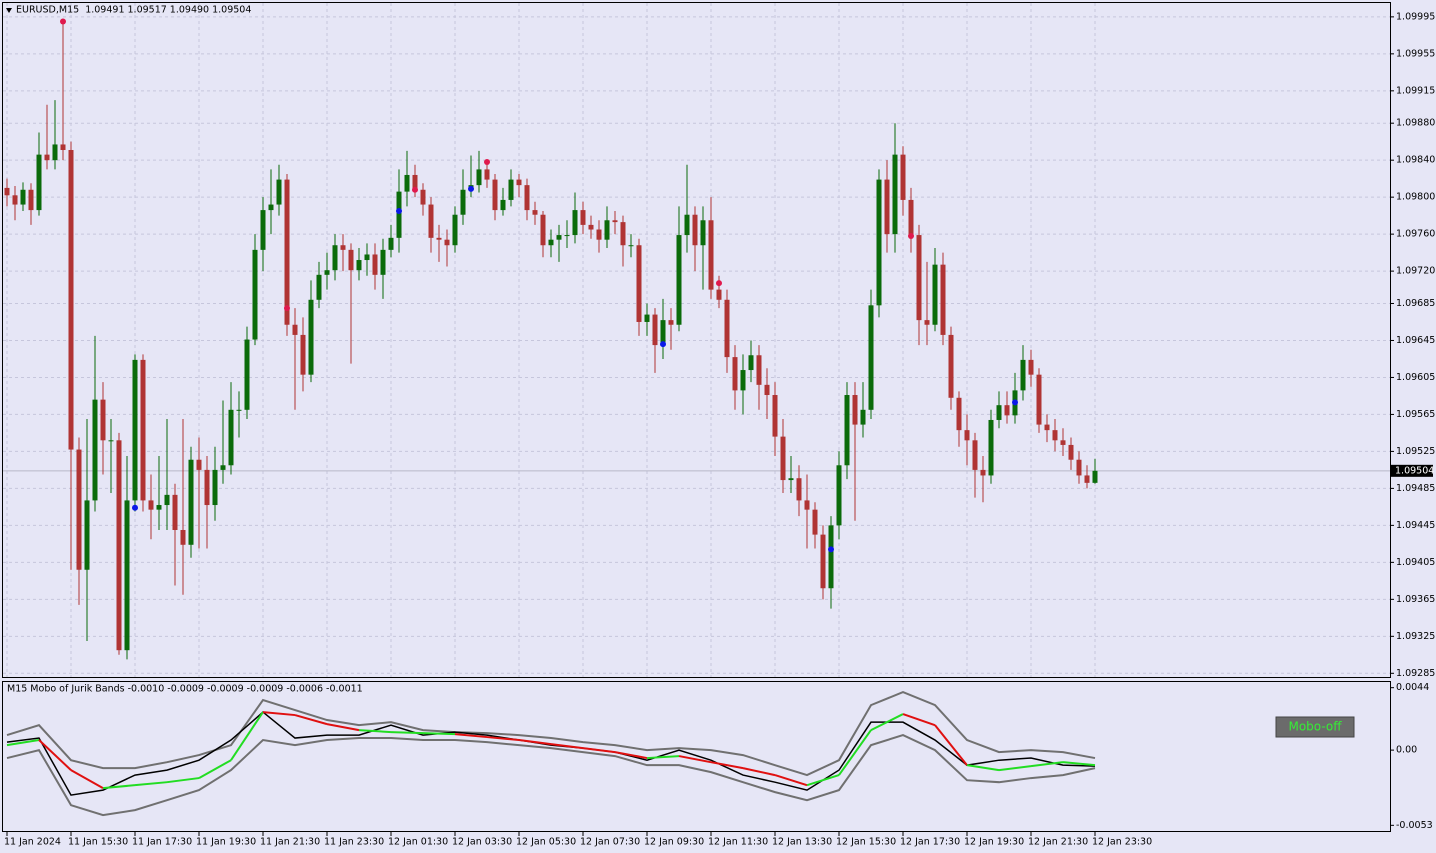 The image size is (1436, 853). Describe the element at coordinates (226, 842) in the screenshot. I see `x-tick-label: 11 Jan 19:30` at that location.